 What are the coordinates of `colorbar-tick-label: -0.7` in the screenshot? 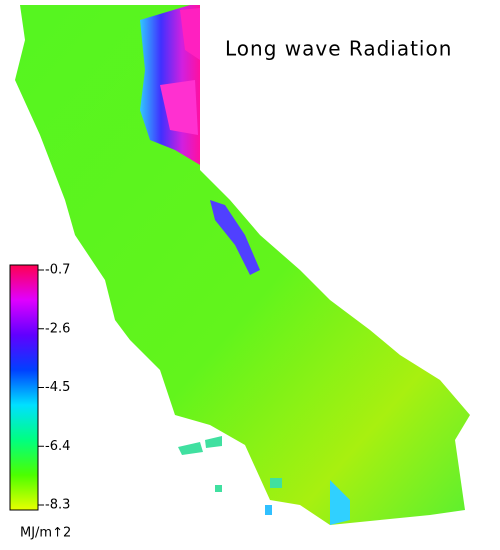 It's located at (57, 270).